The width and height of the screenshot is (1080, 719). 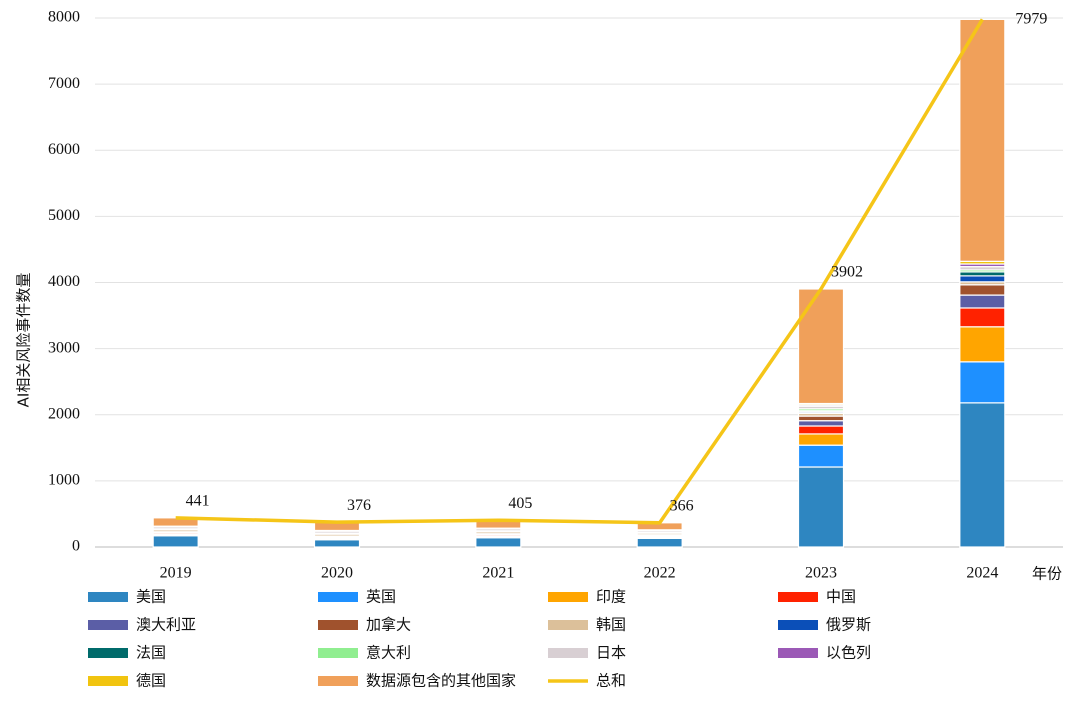 I want to click on x-axis-label: 年份, so click(x=1047, y=574).